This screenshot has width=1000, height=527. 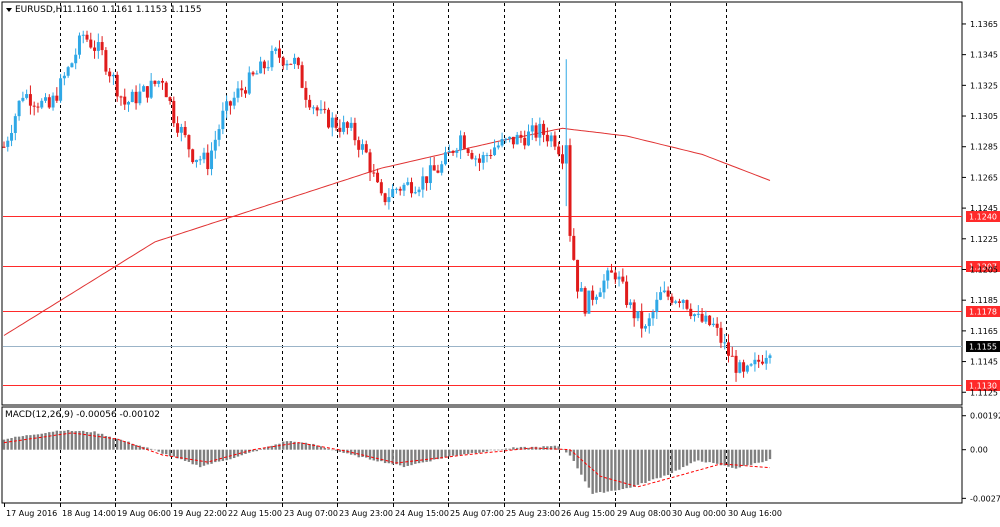 What do you see at coordinates (983, 347) in the screenshot?
I see `current-price-label: 1.1155` at bounding box center [983, 347].